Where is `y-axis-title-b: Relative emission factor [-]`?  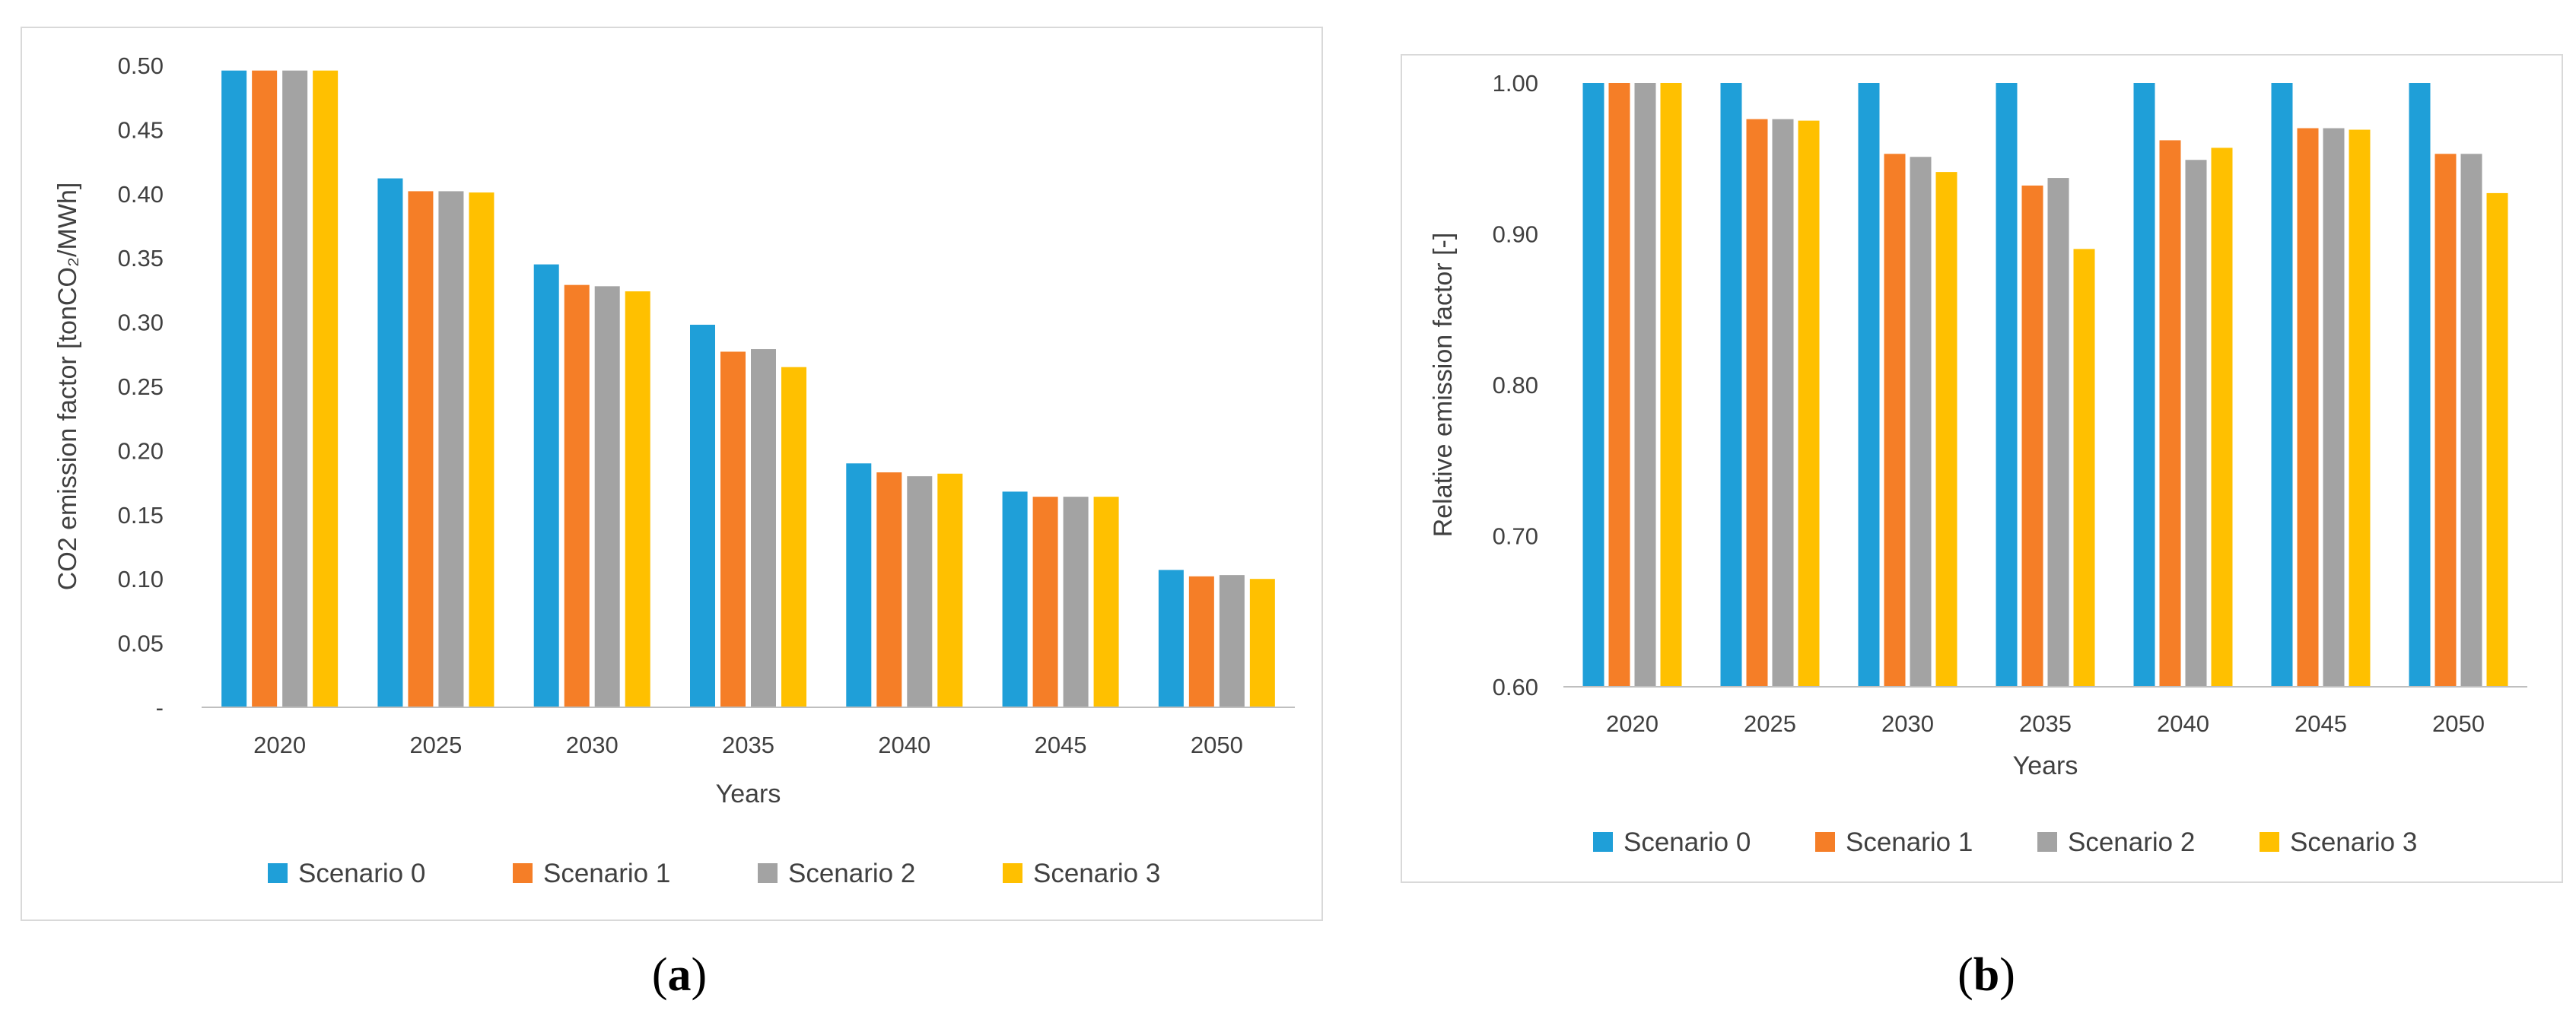
y-axis-title-b: Relative emission factor [-] is located at coordinates (1443, 386).